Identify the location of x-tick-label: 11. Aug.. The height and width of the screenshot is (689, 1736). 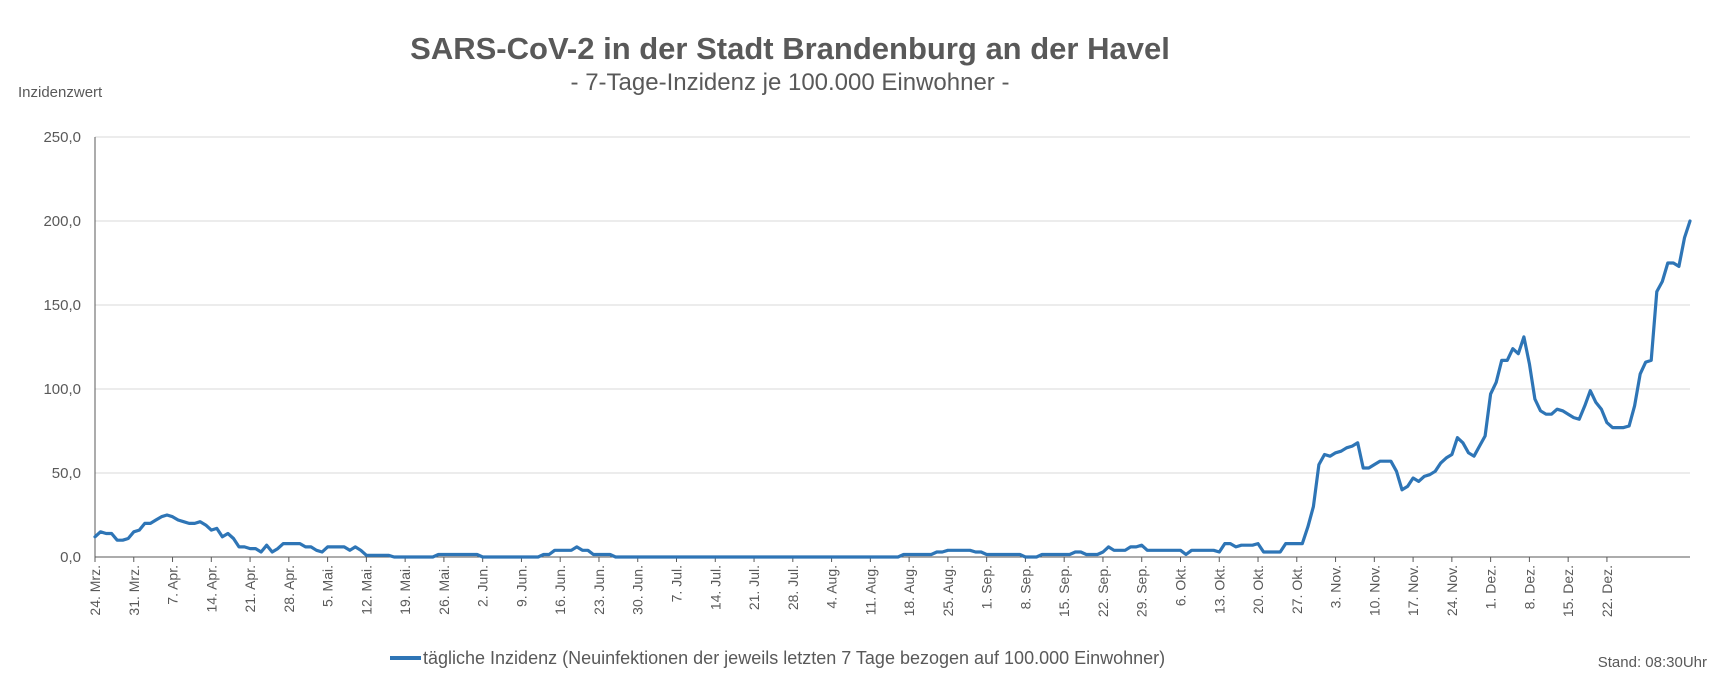
(870, 590).